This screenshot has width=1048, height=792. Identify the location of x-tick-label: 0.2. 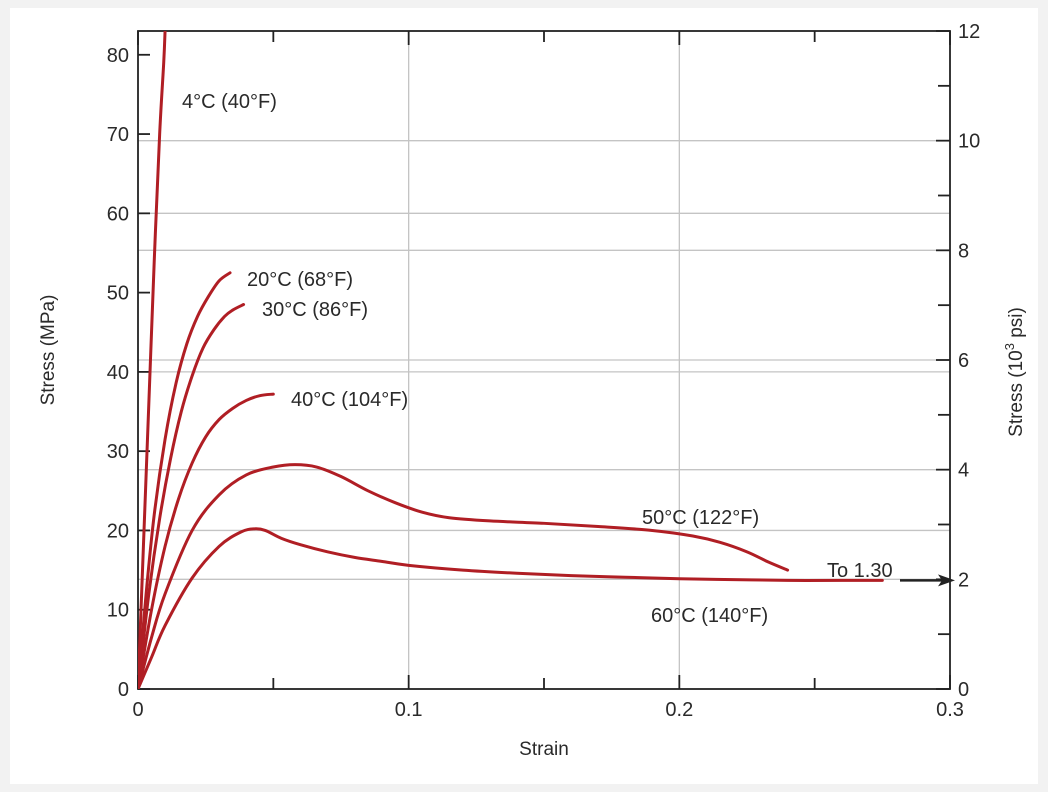
(679, 710).